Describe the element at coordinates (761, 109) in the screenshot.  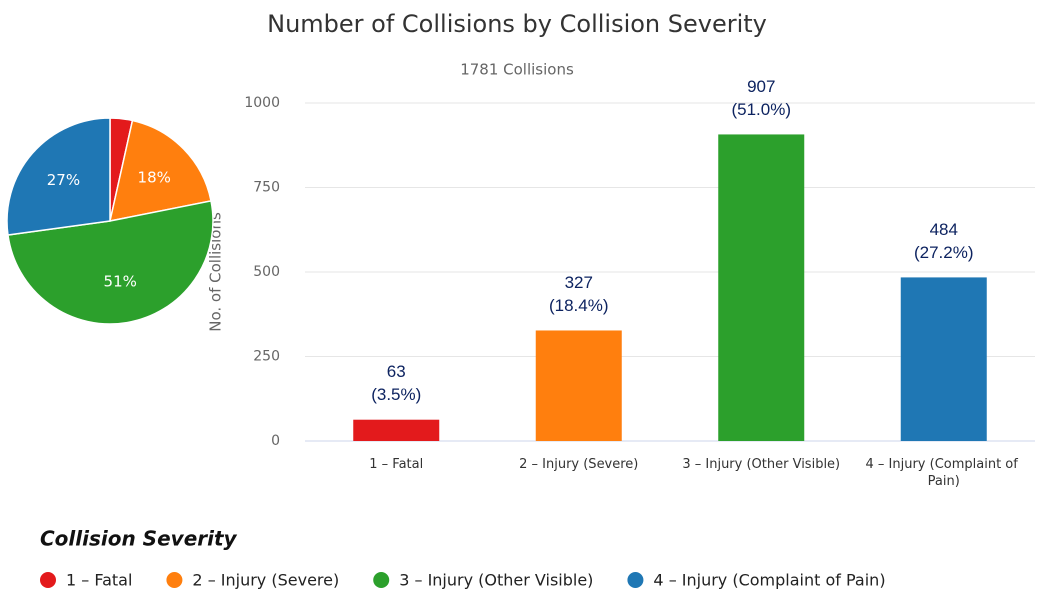
I see `data-label-percent: (51.0%)` at that location.